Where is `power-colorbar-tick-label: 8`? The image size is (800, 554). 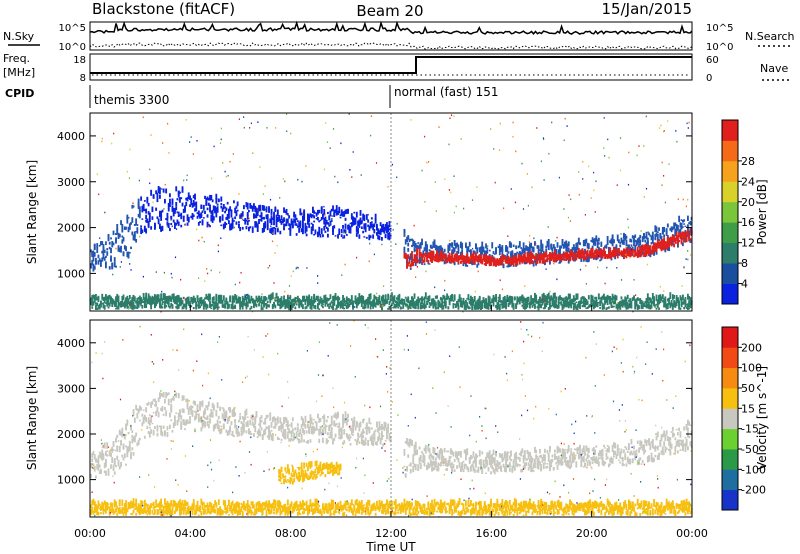
power-colorbar-tick-label: 8 is located at coordinates (744, 263).